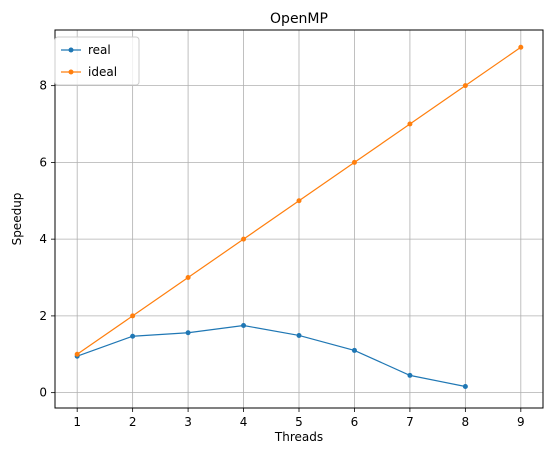 Image resolution: width=554 pixels, height=455 pixels. I want to click on series-line-real, so click(271, 356).